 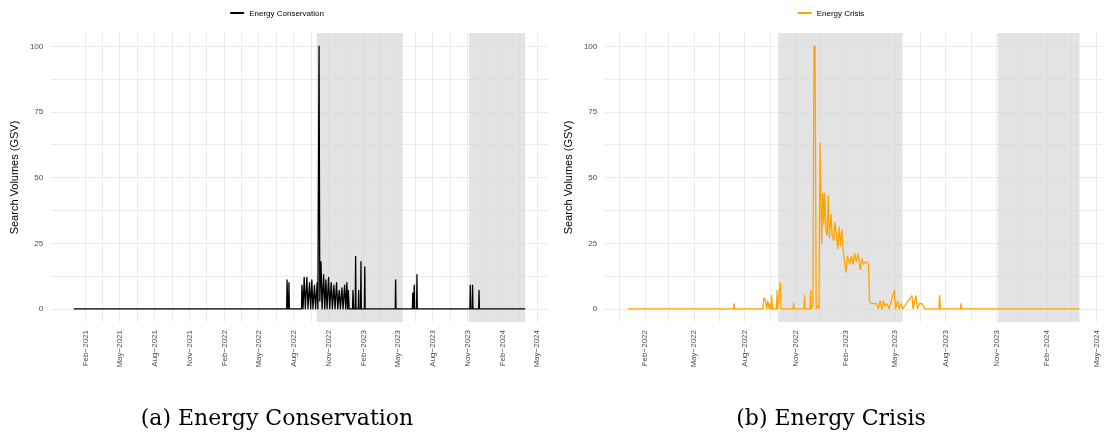 I want to click on legend-label: Energy Crisis, so click(x=840, y=13).